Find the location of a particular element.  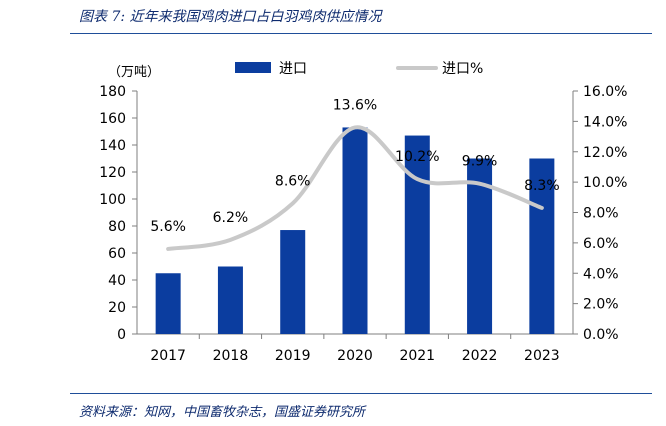

data-label-2020: 13.6% is located at coordinates (355, 105).